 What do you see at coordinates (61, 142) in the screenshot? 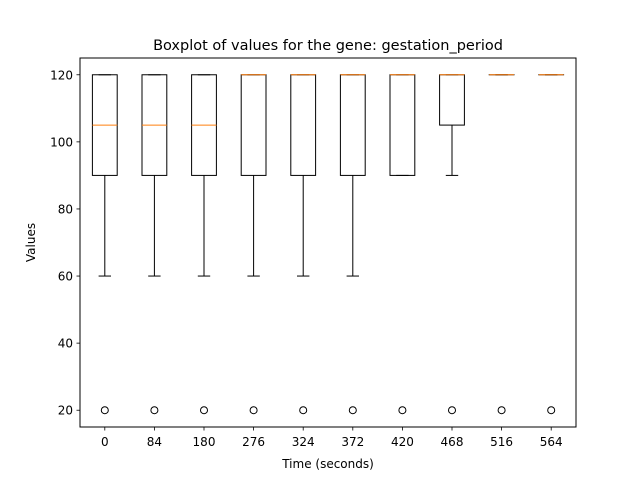
I see `y-tick-label: 100` at bounding box center [61, 142].